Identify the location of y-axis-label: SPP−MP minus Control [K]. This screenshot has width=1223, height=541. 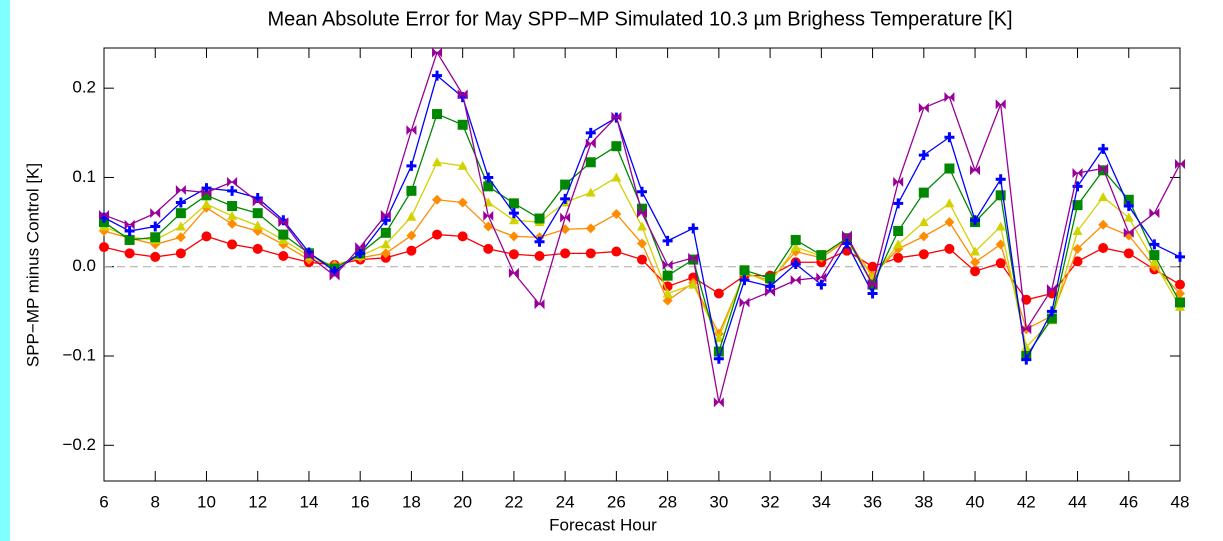
(32, 265).